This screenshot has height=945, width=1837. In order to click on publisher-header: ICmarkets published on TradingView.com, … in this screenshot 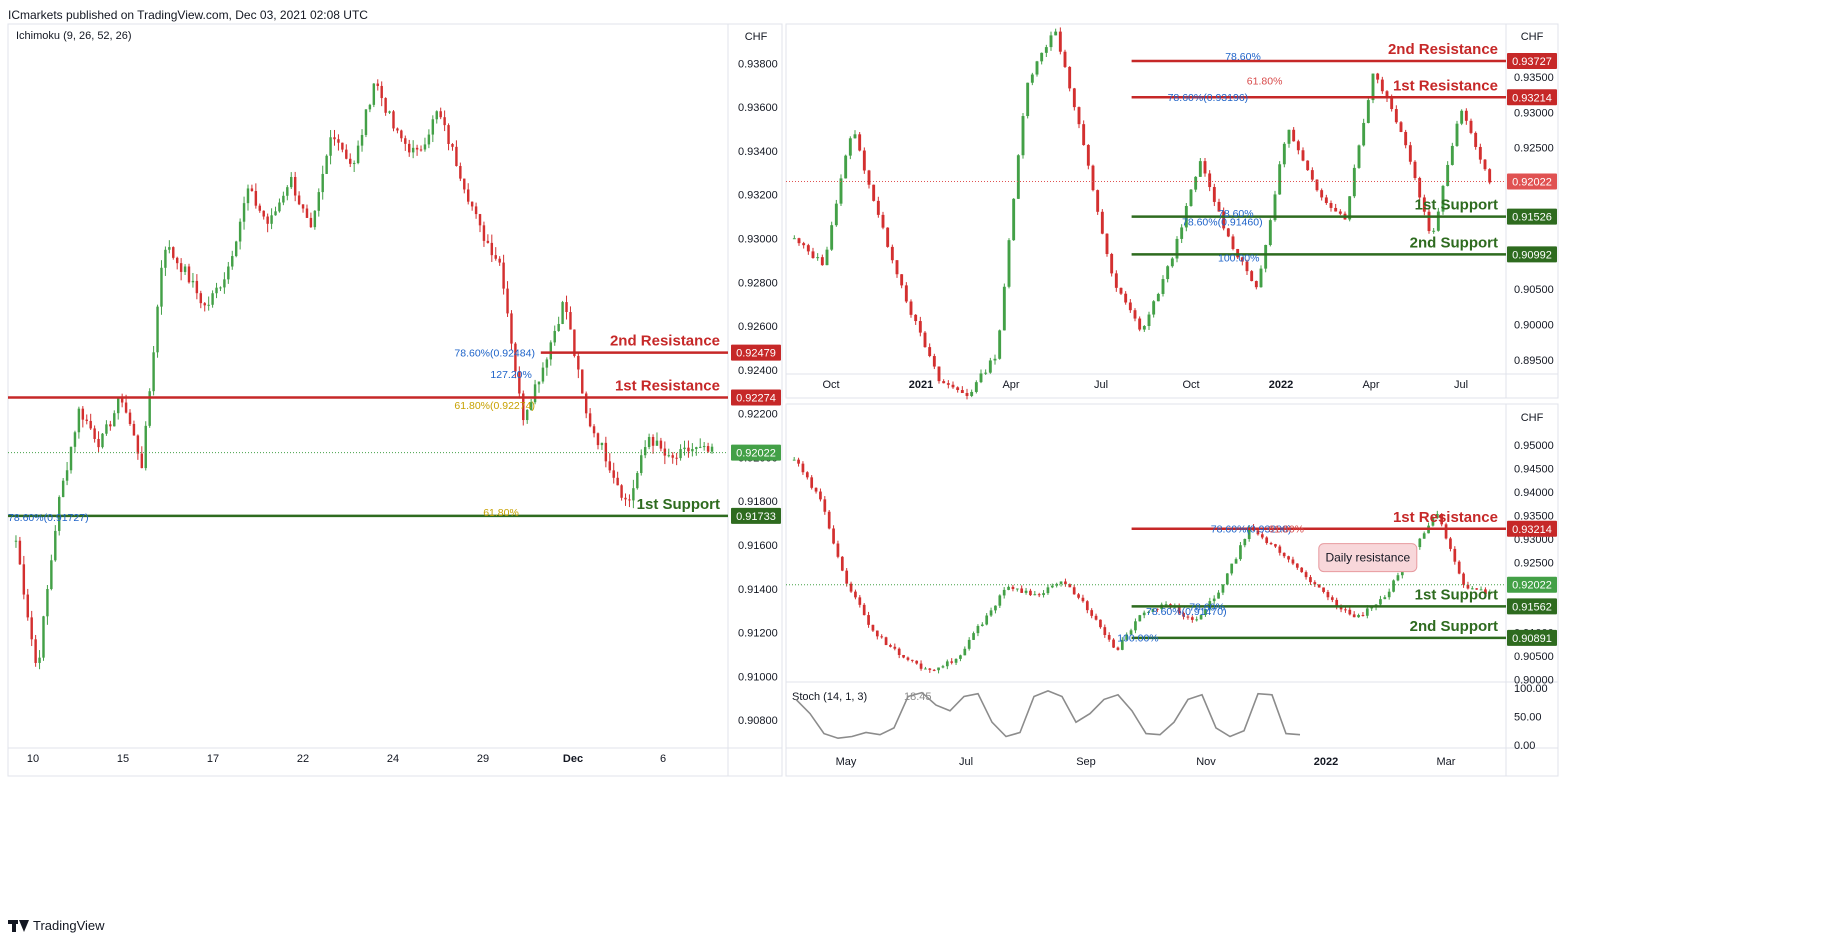, I will do `click(188, 15)`.